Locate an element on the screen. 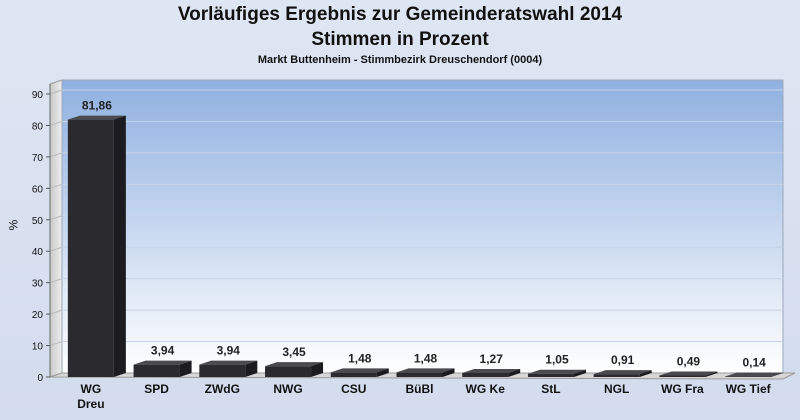  x-tick-label: WG Fra is located at coordinates (682, 389).